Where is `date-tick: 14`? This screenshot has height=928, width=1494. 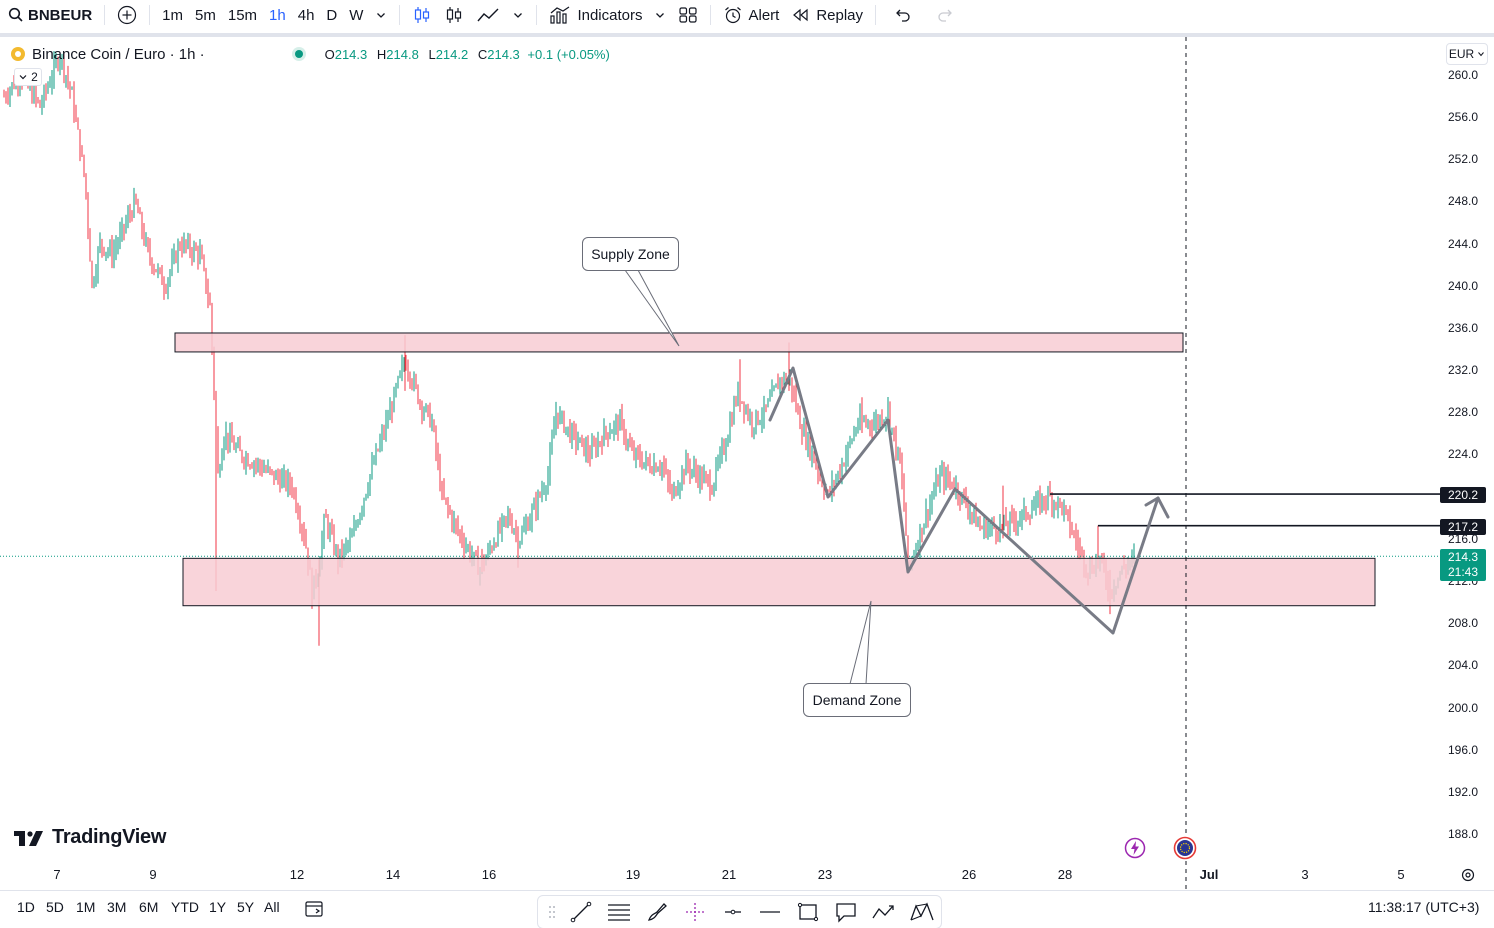 date-tick: 14 is located at coordinates (393, 874).